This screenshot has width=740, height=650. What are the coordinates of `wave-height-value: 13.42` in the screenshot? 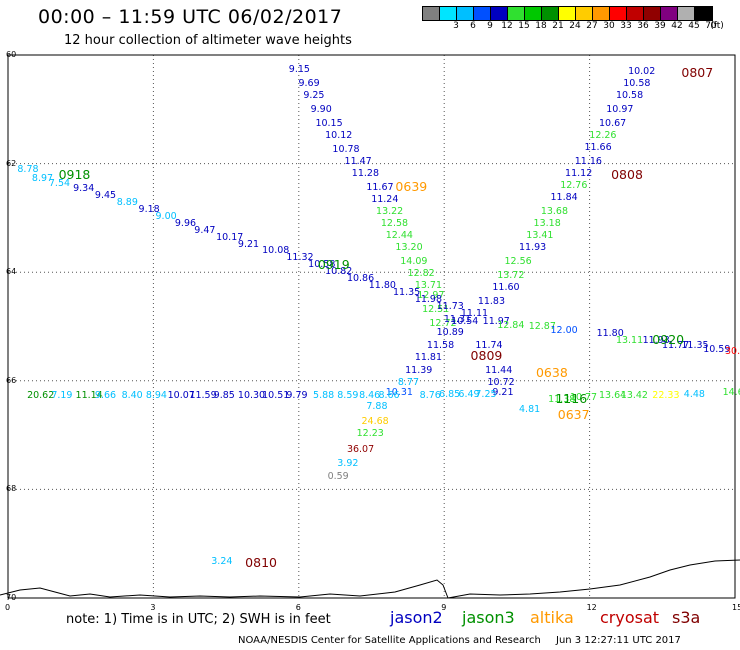 It's located at (634, 396).